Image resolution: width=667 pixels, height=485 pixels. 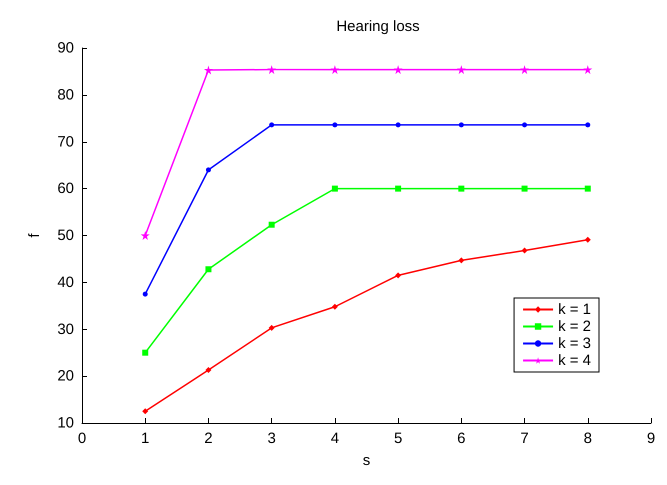 What do you see at coordinates (461, 438) in the screenshot?
I see `x-tick-label: 6` at bounding box center [461, 438].